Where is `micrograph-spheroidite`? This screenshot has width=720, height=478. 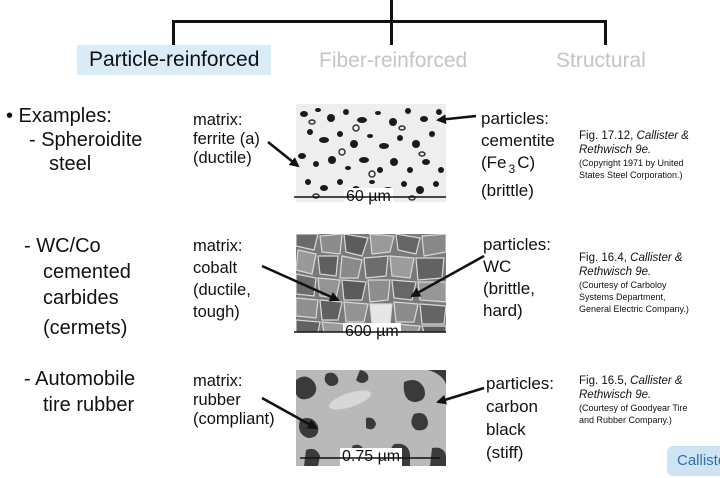 micrograph-spheroidite is located at coordinates (371, 153).